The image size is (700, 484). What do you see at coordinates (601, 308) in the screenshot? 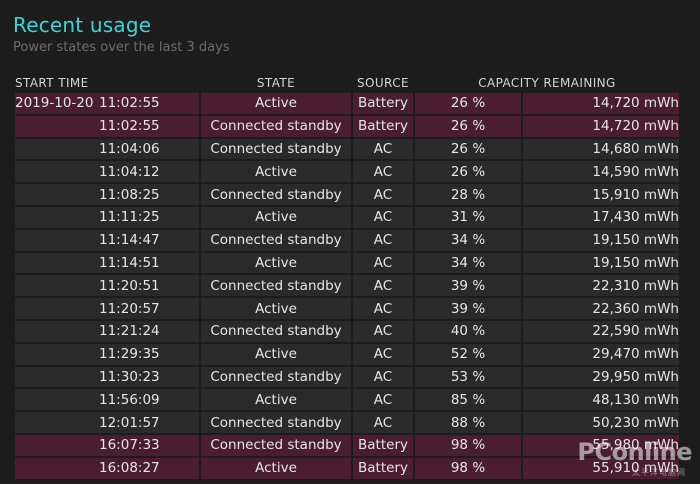
I see `cell-capacity-mwh: 22,360 mWh` at bounding box center [601, 308].